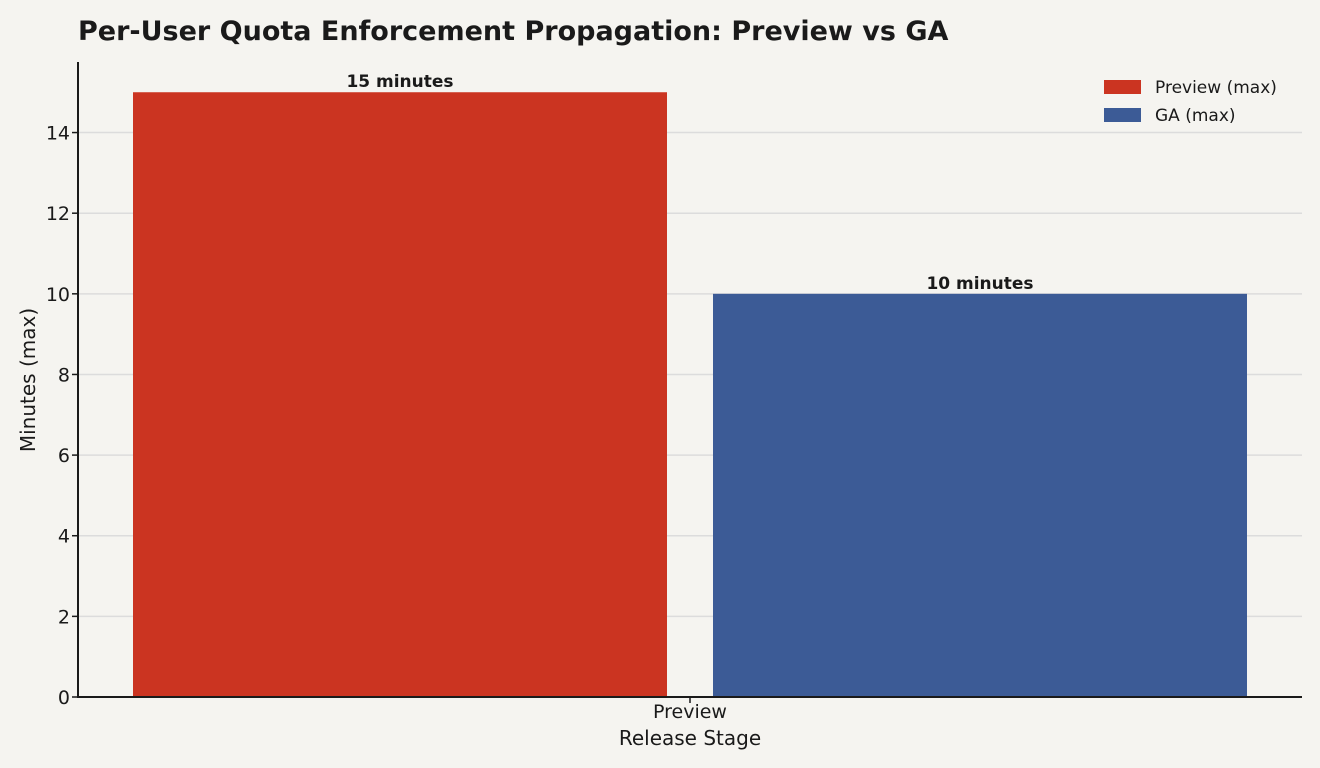 The height and width of the screenshot is (768, 1320). I want to click on legend: Preview (max) GA (max), so click(1190, 102).